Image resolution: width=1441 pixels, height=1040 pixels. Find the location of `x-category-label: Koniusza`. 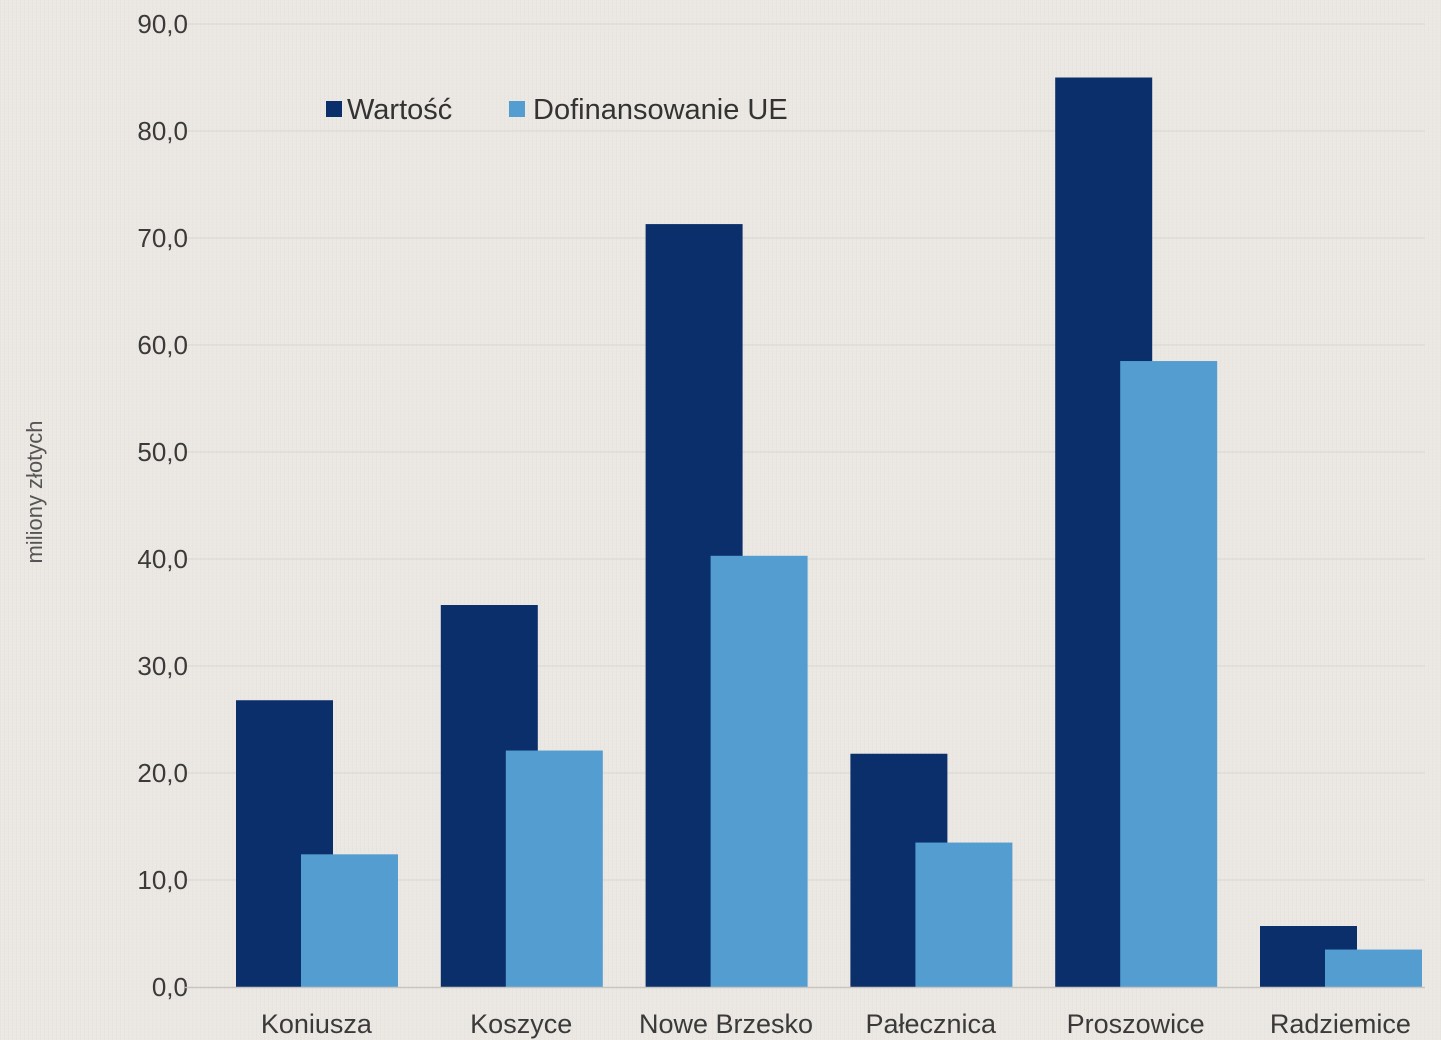

x-category-label: Koniusza is located at coordinates (317, 1024).